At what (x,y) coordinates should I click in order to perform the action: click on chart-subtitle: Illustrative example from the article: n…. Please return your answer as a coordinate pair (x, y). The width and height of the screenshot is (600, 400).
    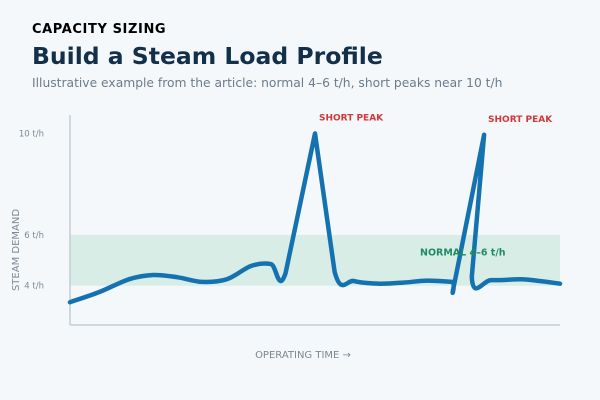
    Looking at the image, I should click on (267, 83).